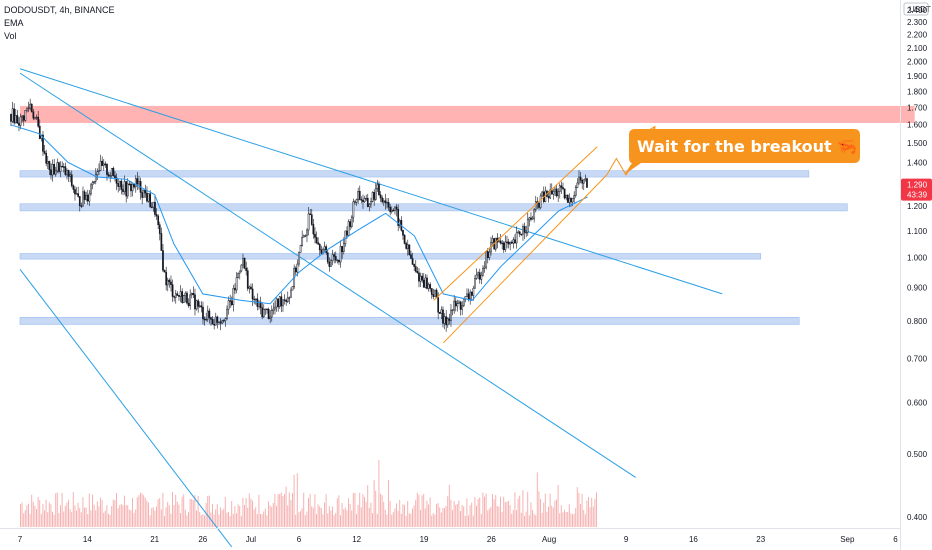 The width and height of the screenshot is (932, 550). Describe the element at coordinates (356, 539) in the screenshot. I see `time-tick-label: 12` at that location.